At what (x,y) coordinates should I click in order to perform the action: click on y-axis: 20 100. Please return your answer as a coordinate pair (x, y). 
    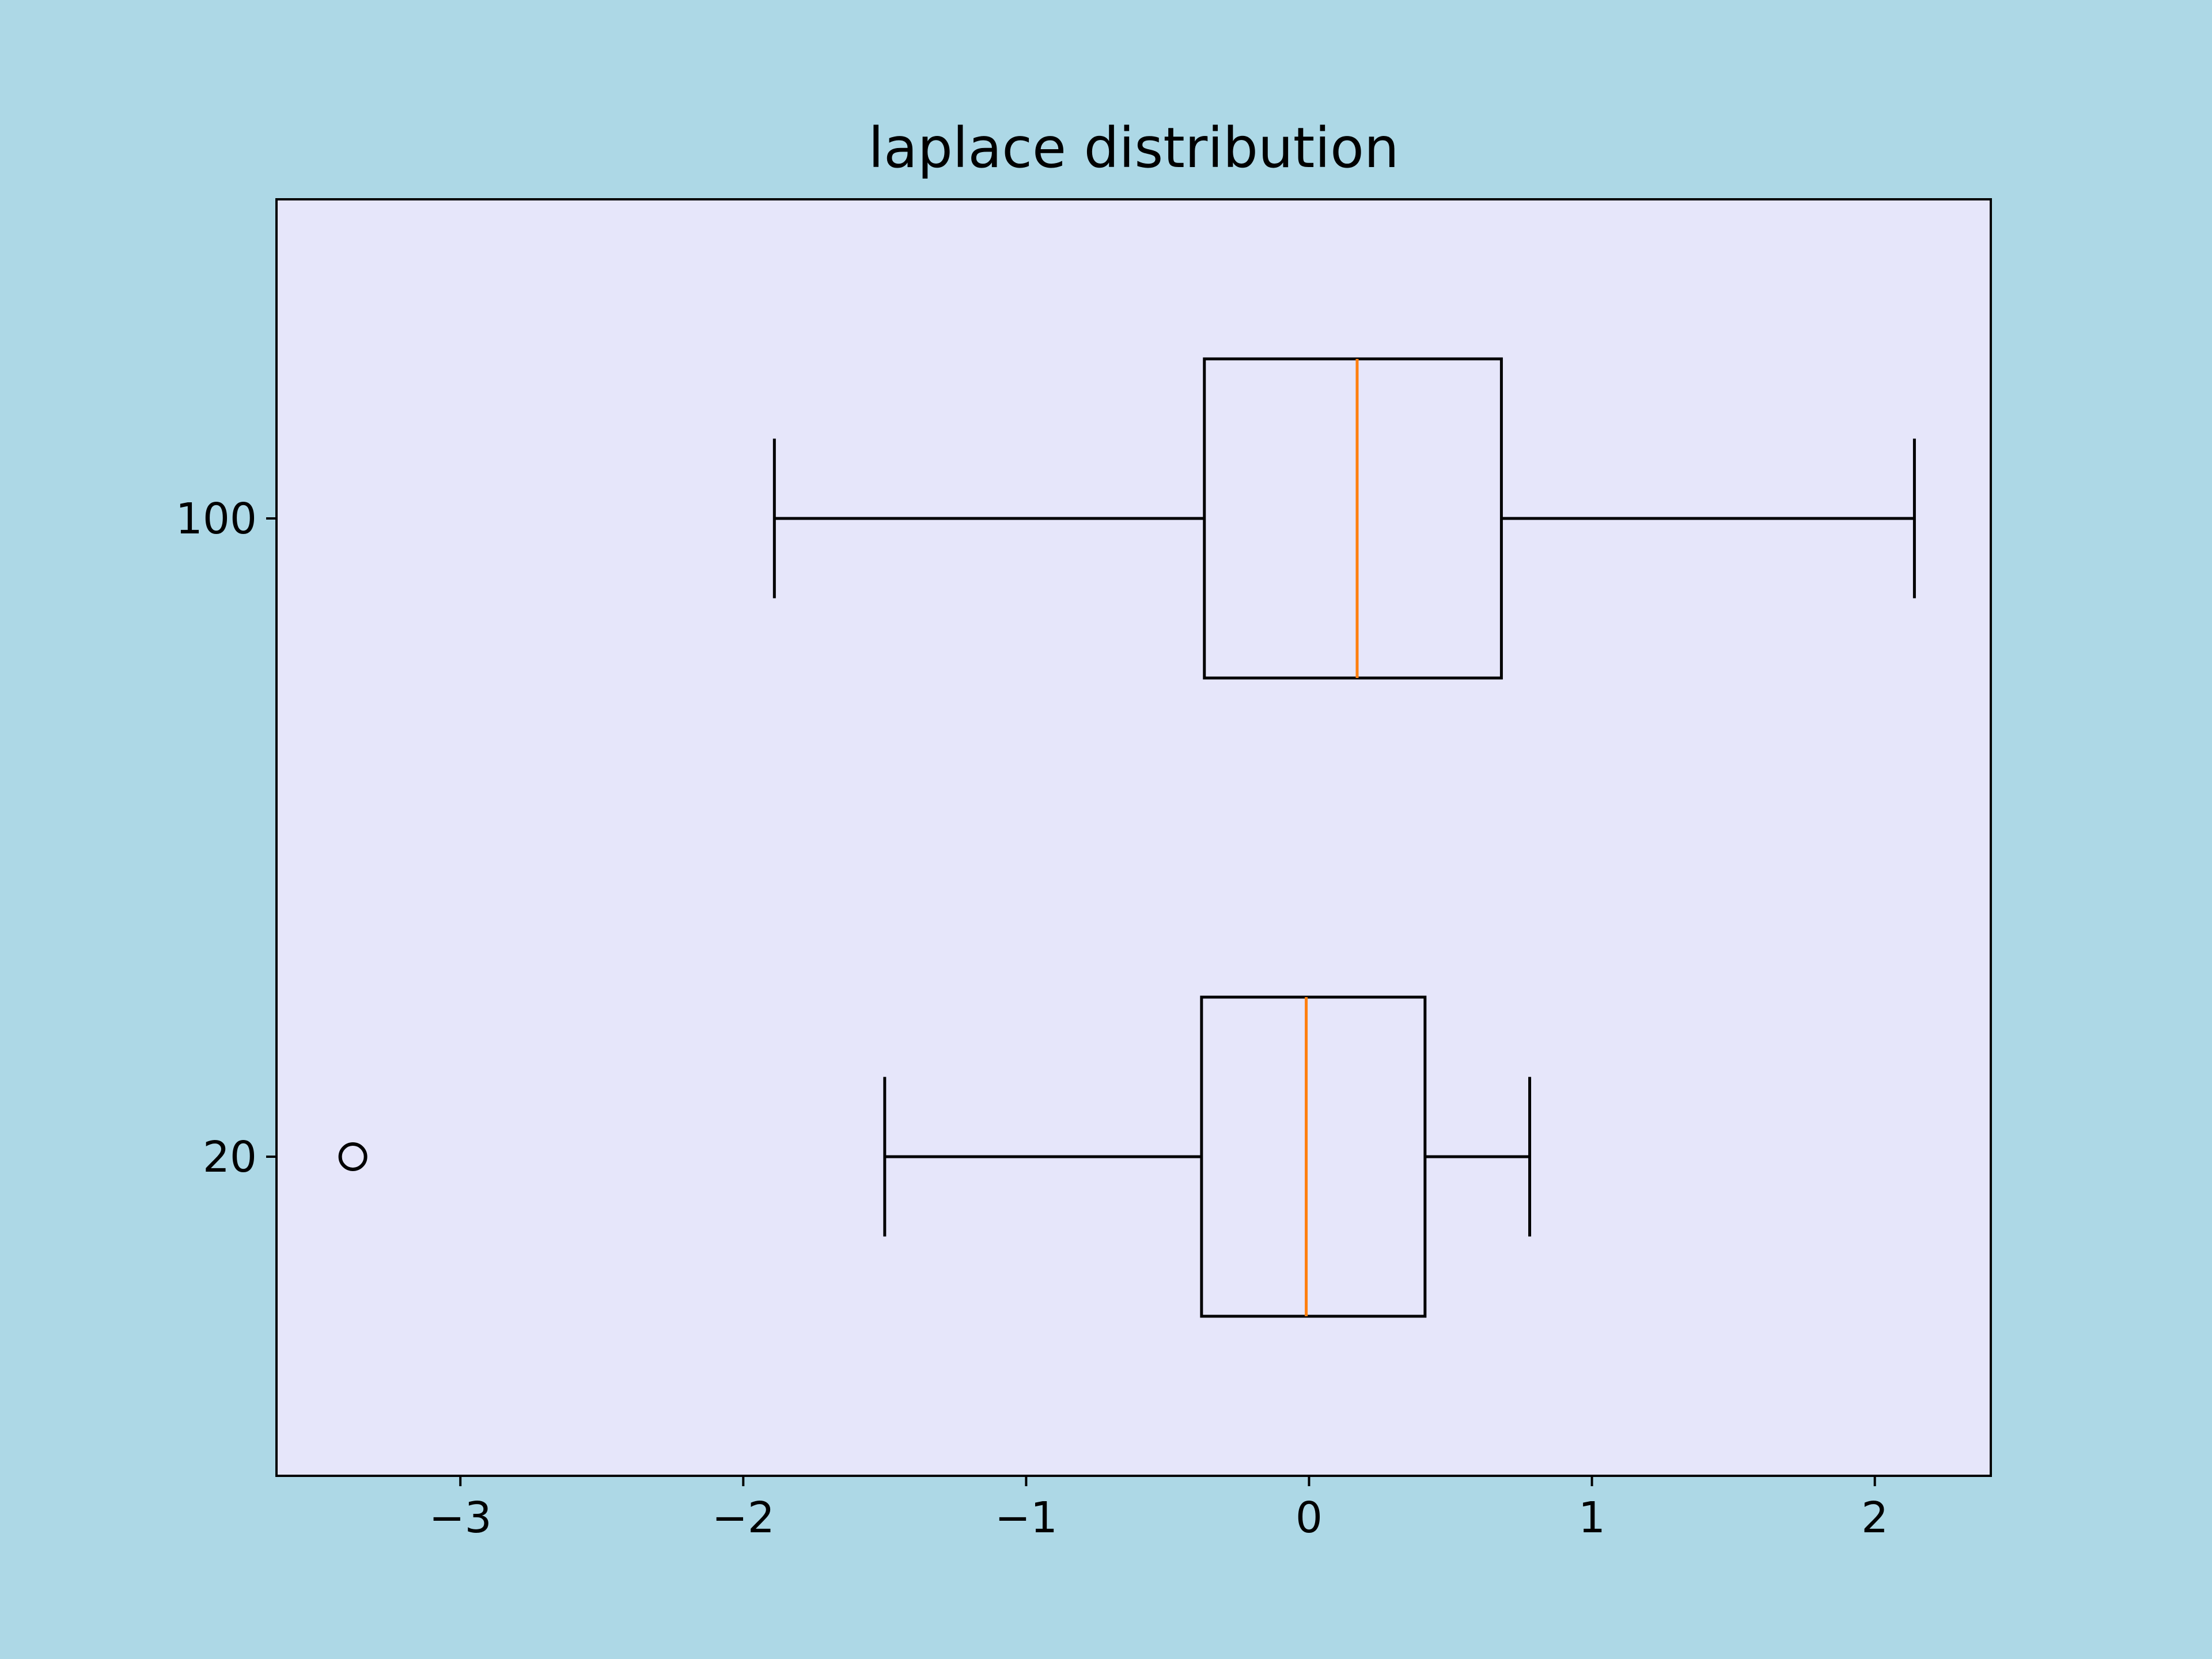
    Looking at the image, I should click on (226, 838).